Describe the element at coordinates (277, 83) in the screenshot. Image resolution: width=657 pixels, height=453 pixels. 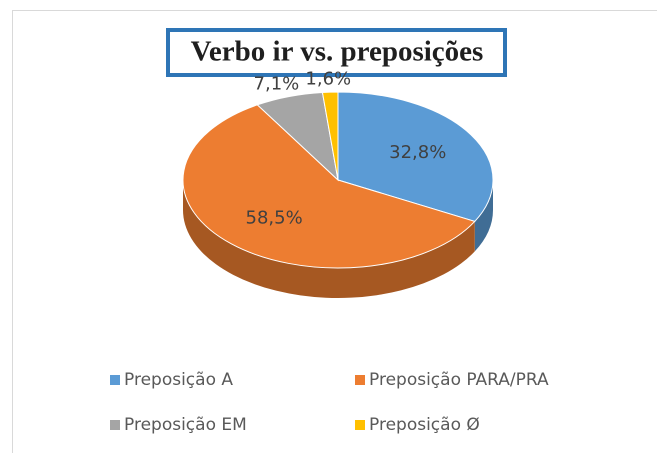
I see `data-label: 7,1%` at that location.